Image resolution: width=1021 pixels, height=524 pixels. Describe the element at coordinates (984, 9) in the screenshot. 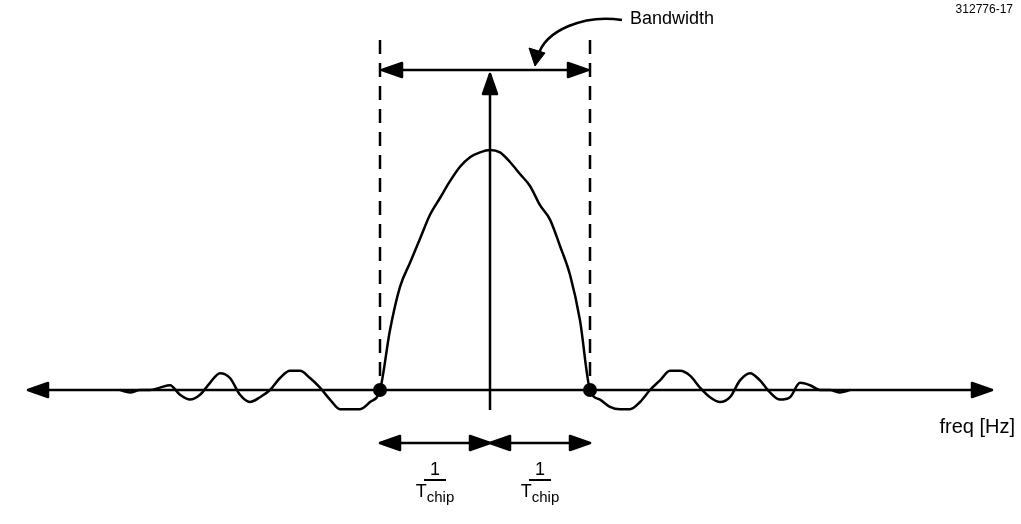

I see `text: 312776-17` at that location.